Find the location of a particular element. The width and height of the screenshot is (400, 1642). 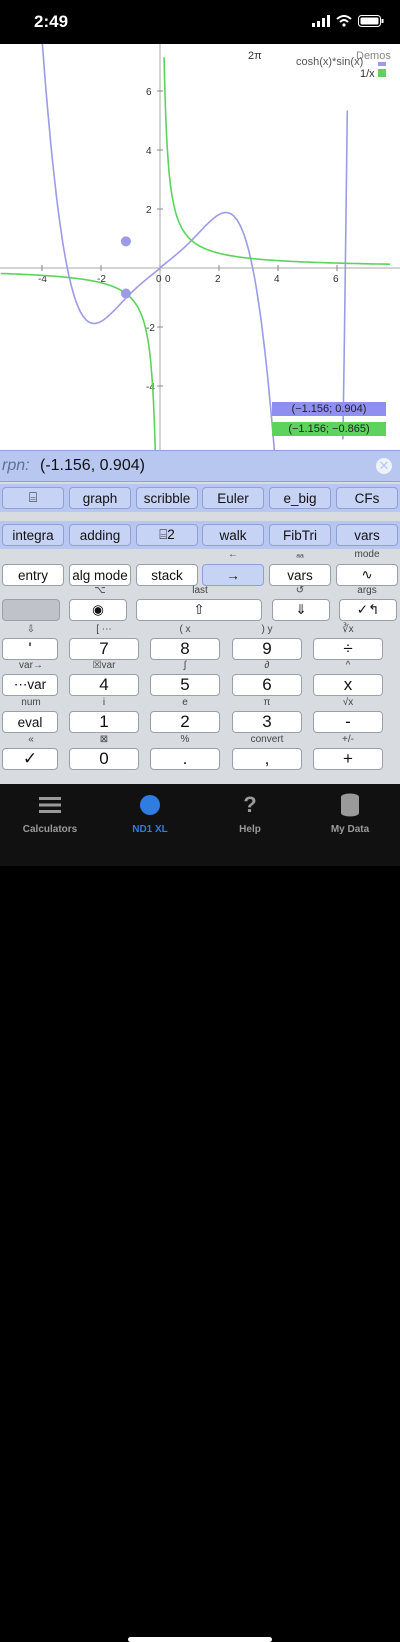

key-r3-0: entry is located at coordinates (33, 575).